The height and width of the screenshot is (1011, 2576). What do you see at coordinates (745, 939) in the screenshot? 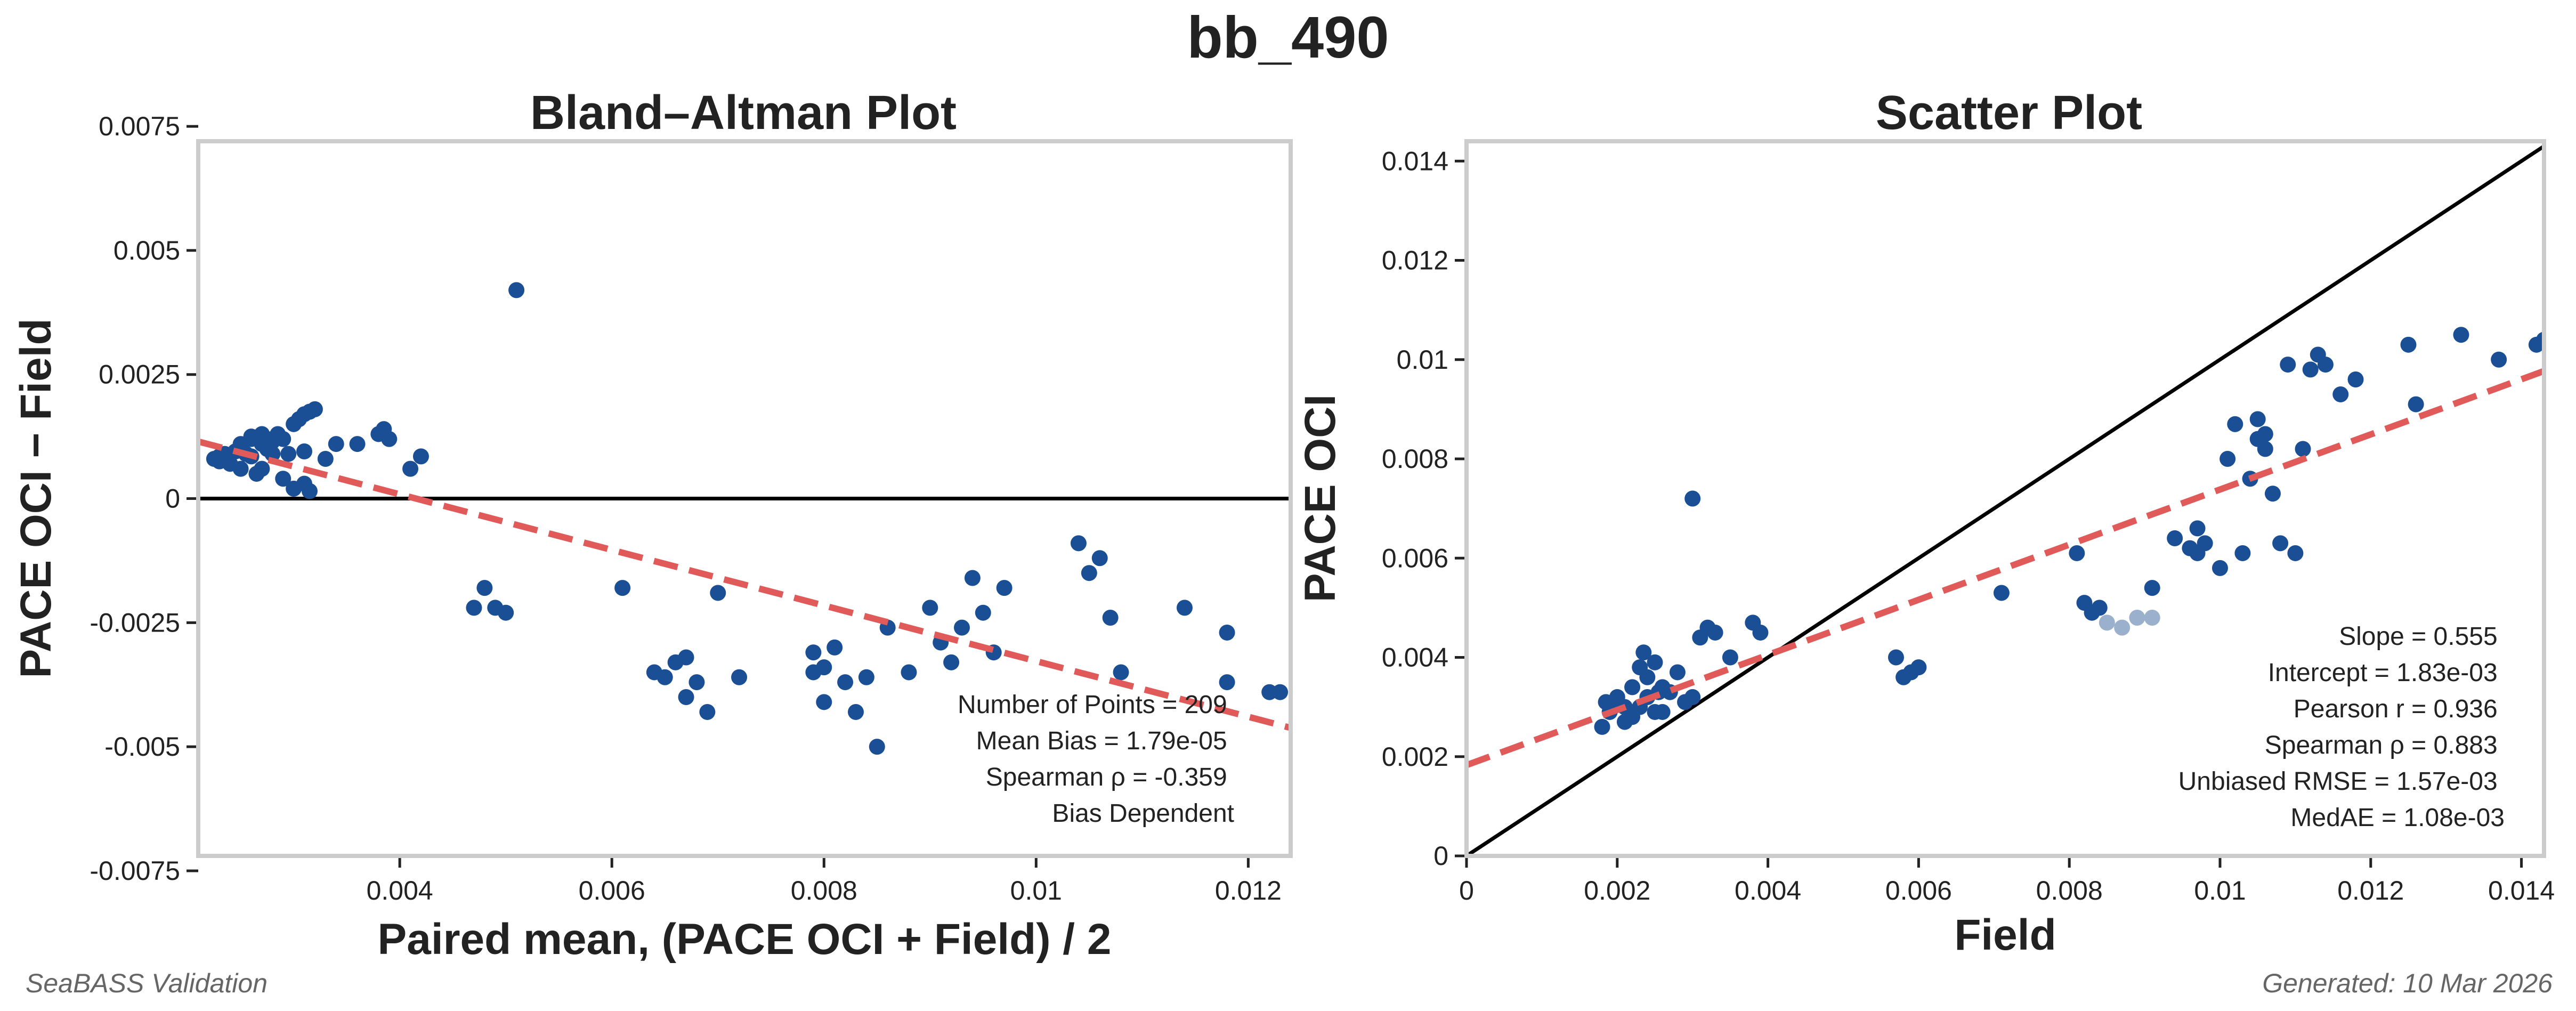
I see `bland-altman-x-label: Paired mean, (PACE OCI + Field) / 2` at bounding box center [745, 939].